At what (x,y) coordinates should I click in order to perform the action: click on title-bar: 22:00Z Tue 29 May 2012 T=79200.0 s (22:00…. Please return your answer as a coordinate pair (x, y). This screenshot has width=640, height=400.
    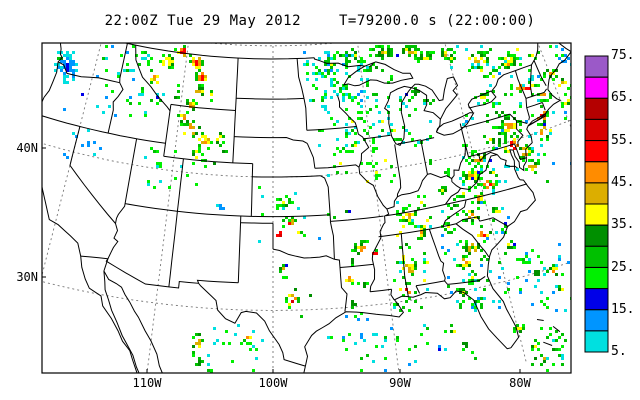
    Looking at the image, I should click on (320, 21).